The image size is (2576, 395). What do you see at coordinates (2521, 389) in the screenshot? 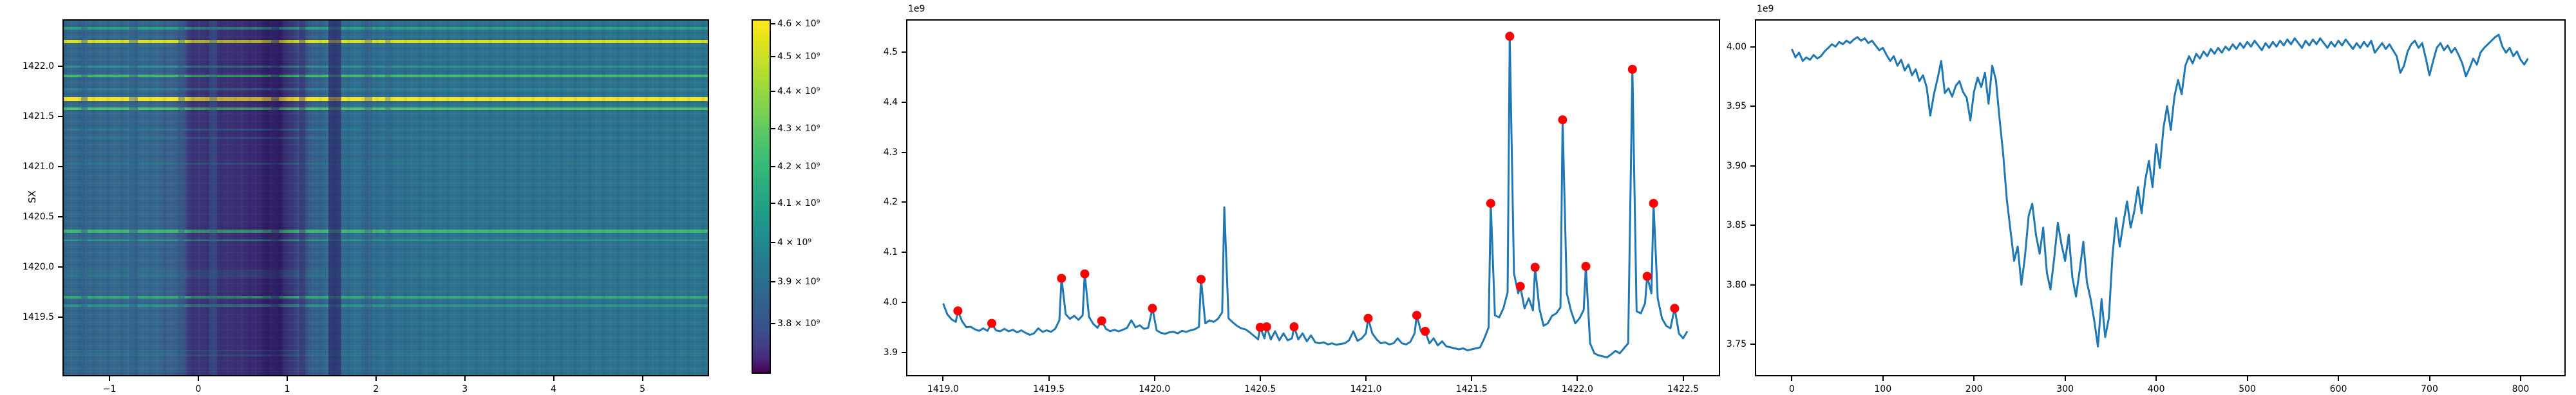
I see `x-tick-label: 800` at bounding box center [2521, 389].